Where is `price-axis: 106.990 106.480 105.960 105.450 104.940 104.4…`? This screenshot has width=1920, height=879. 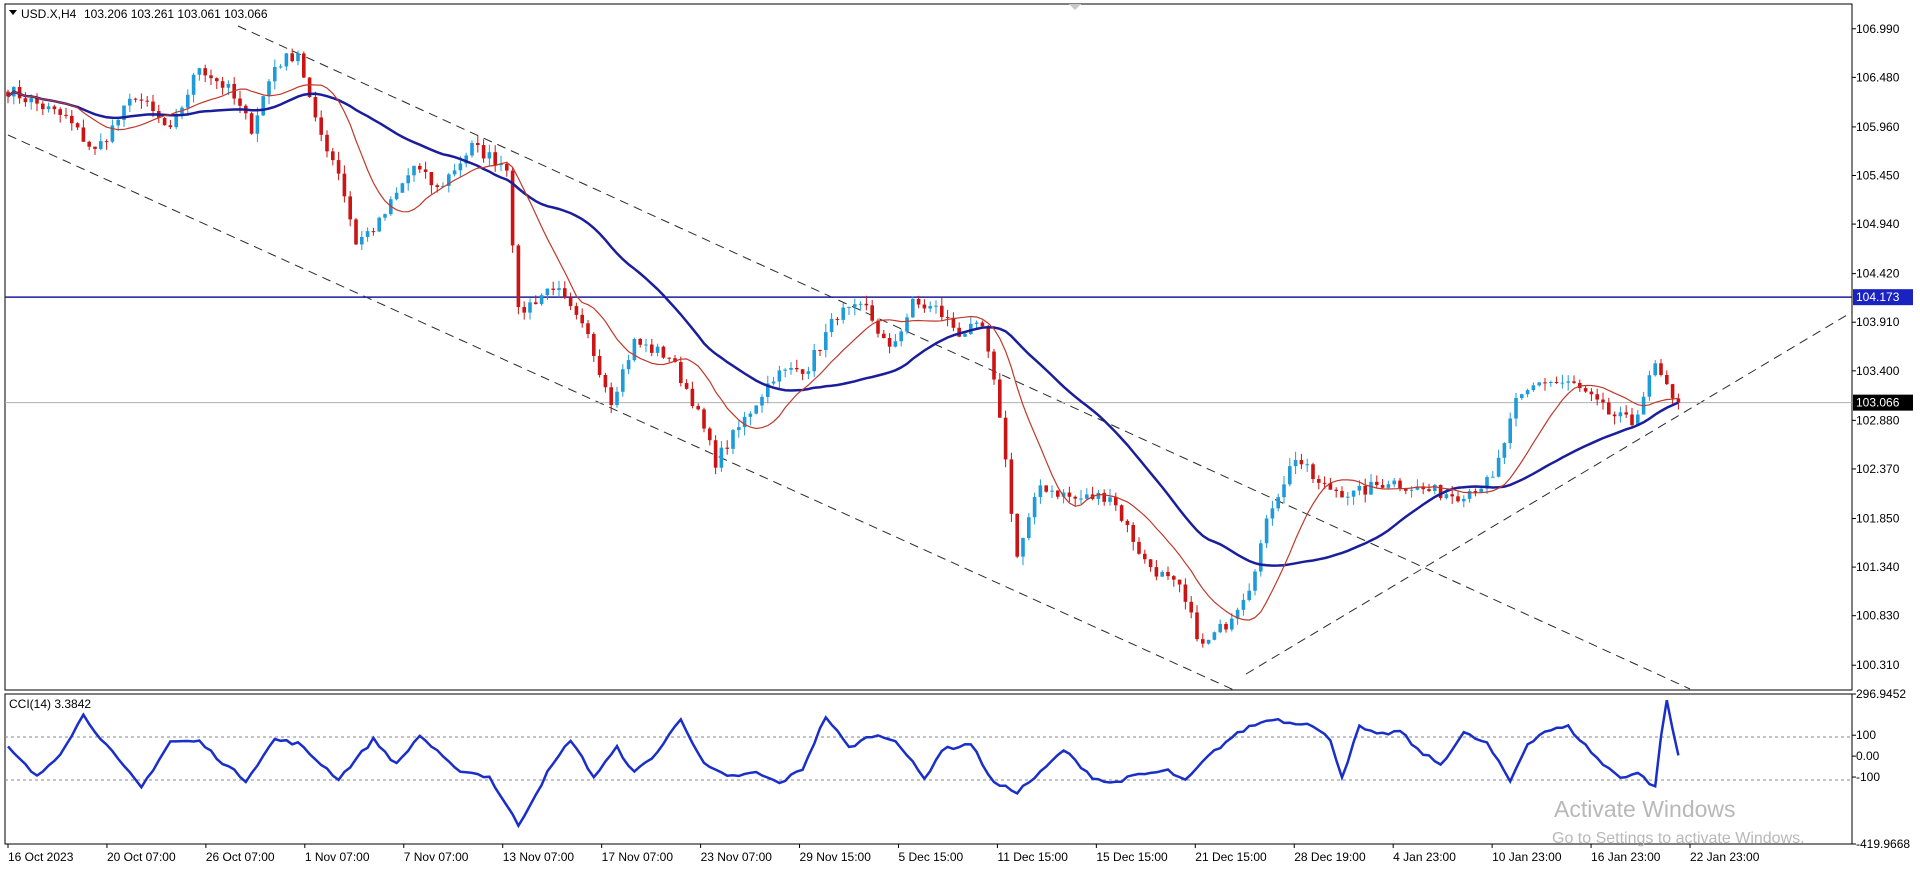 price-axis: 106.990 106.480 105.960 105.450 104.940 104.4… is located at coordinates (1876, 347).